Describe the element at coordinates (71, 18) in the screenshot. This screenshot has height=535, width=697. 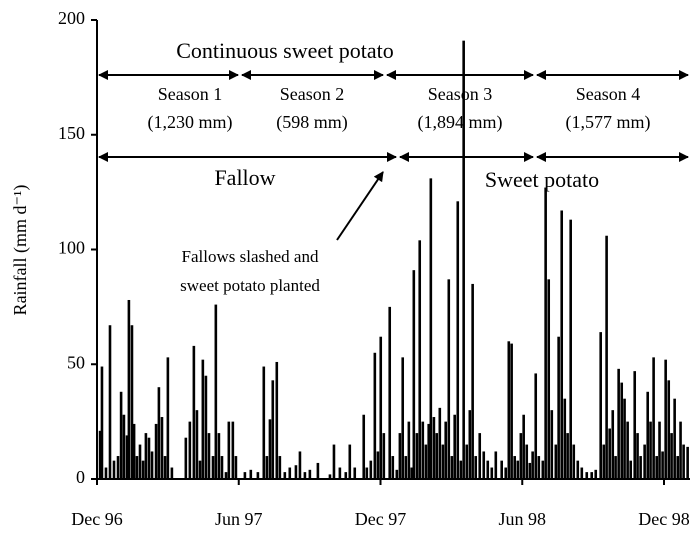
I see `y-tick-label: 200` at that location.